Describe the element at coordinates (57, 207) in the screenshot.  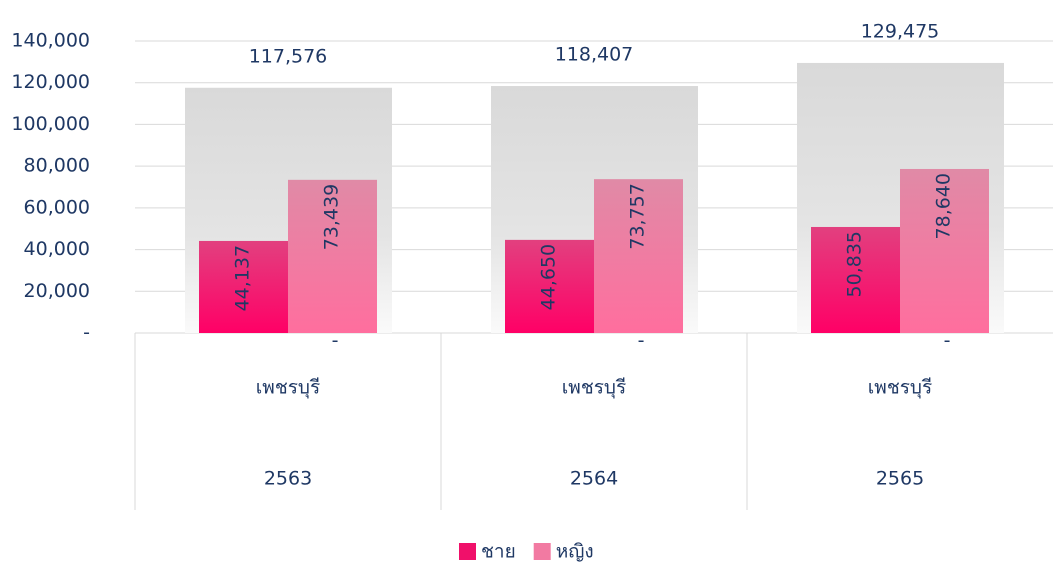
I see `y-tick-label: 60,000` at that location.